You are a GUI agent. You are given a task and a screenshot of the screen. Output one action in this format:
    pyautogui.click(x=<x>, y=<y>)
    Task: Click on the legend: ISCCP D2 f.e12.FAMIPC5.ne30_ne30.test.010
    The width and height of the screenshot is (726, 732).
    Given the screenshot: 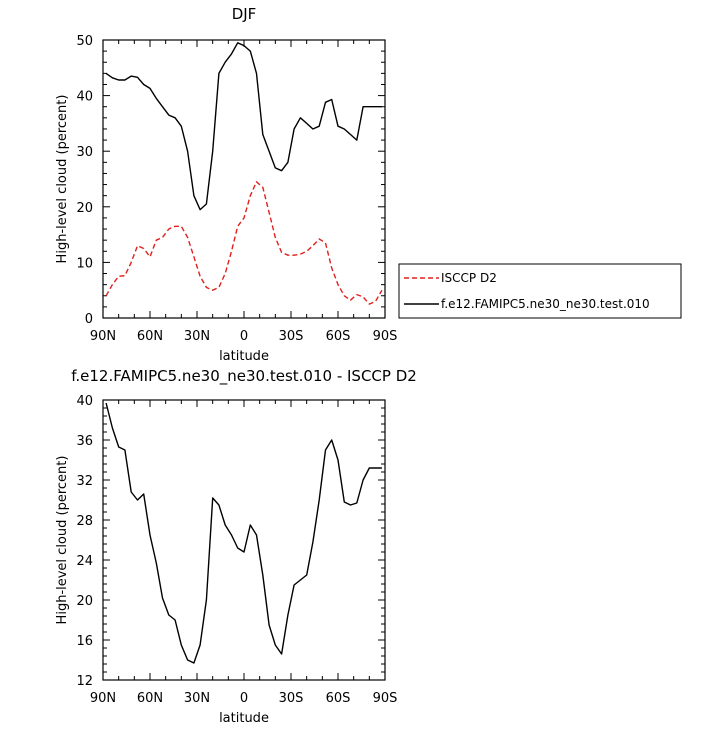 What is the action you would take?
    pyautogui.click(x=540, y=291)
    